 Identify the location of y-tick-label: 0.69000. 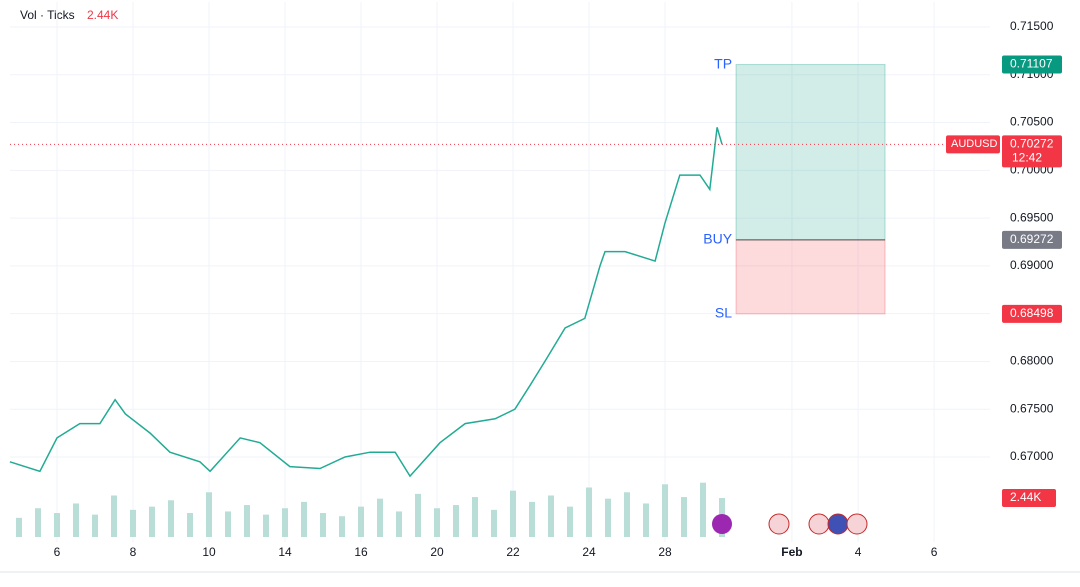
(1032, 265).